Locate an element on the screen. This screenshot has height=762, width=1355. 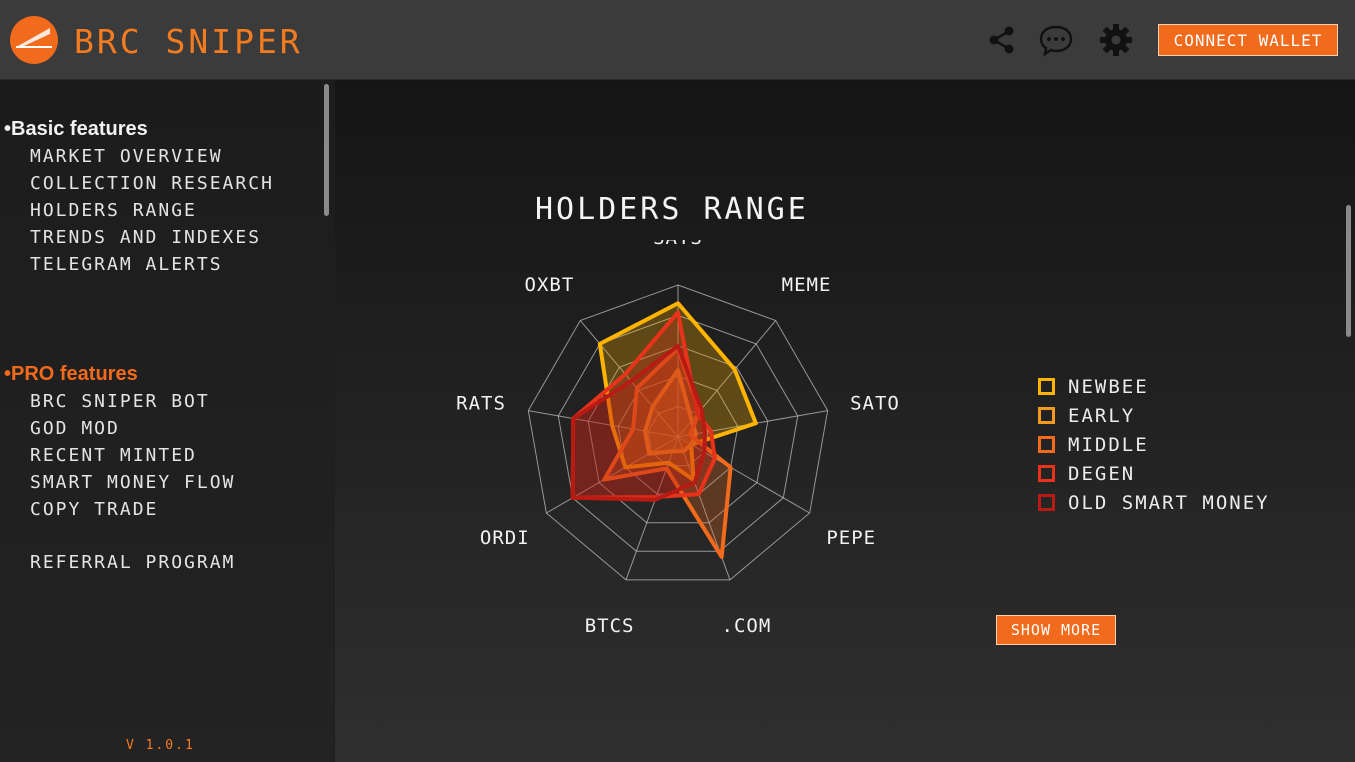
legend-item-old-smart-money: OLD SMART MONEY is located at coordinates (1154, 502).